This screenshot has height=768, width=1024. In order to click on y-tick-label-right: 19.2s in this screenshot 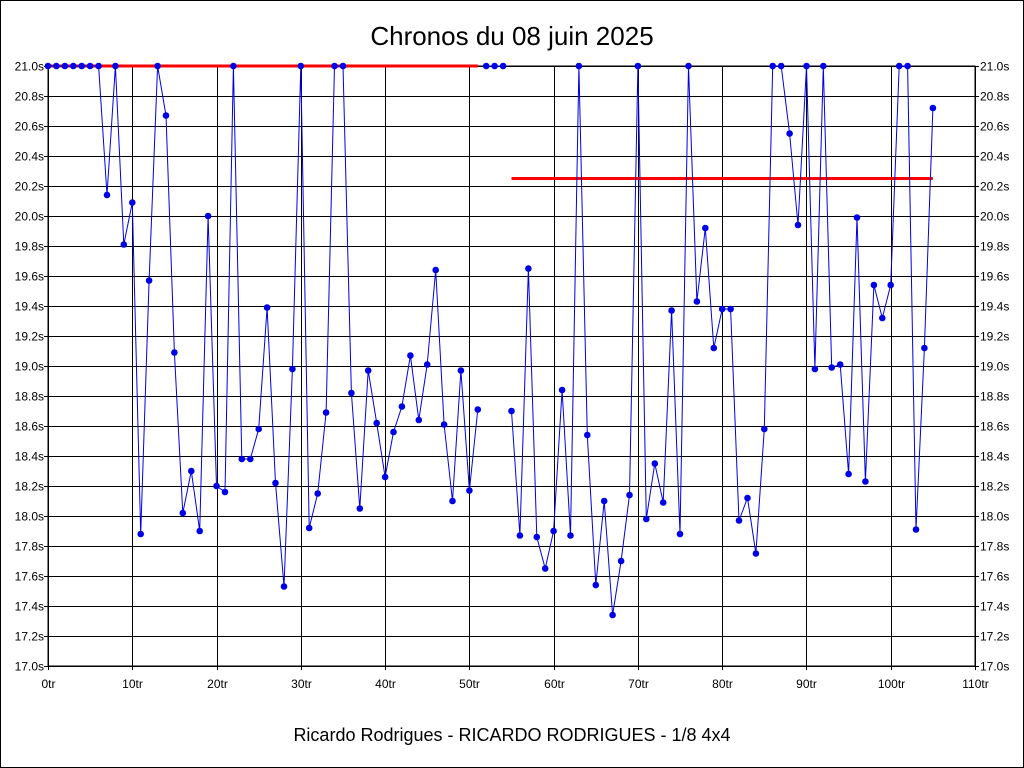, I will do `click(994, 337)`.